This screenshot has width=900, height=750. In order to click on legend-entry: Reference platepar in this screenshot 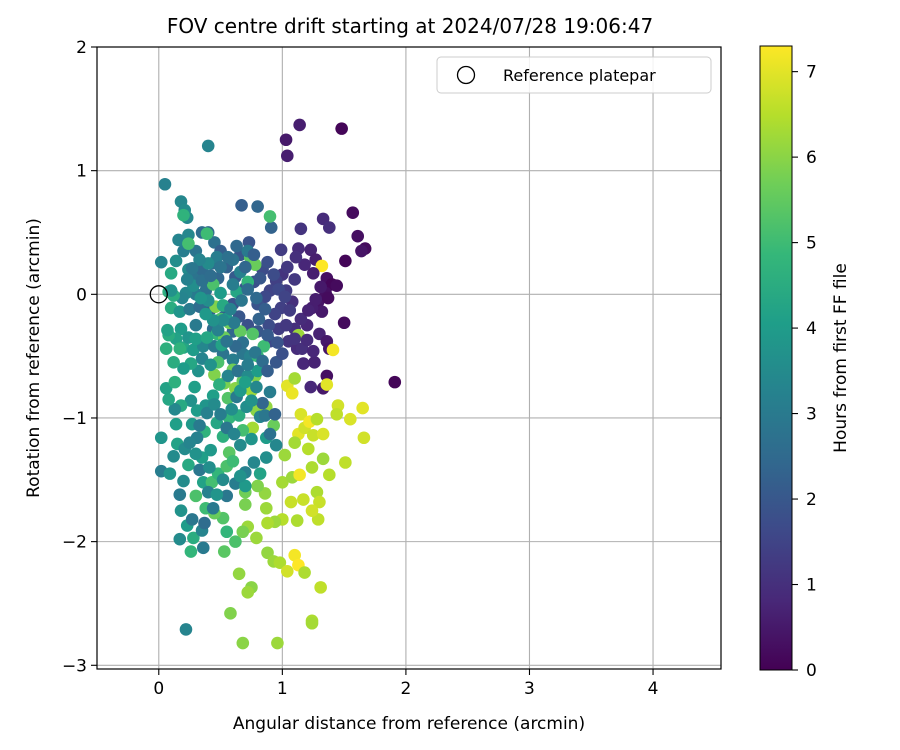, I will do `click(579, 75)`.